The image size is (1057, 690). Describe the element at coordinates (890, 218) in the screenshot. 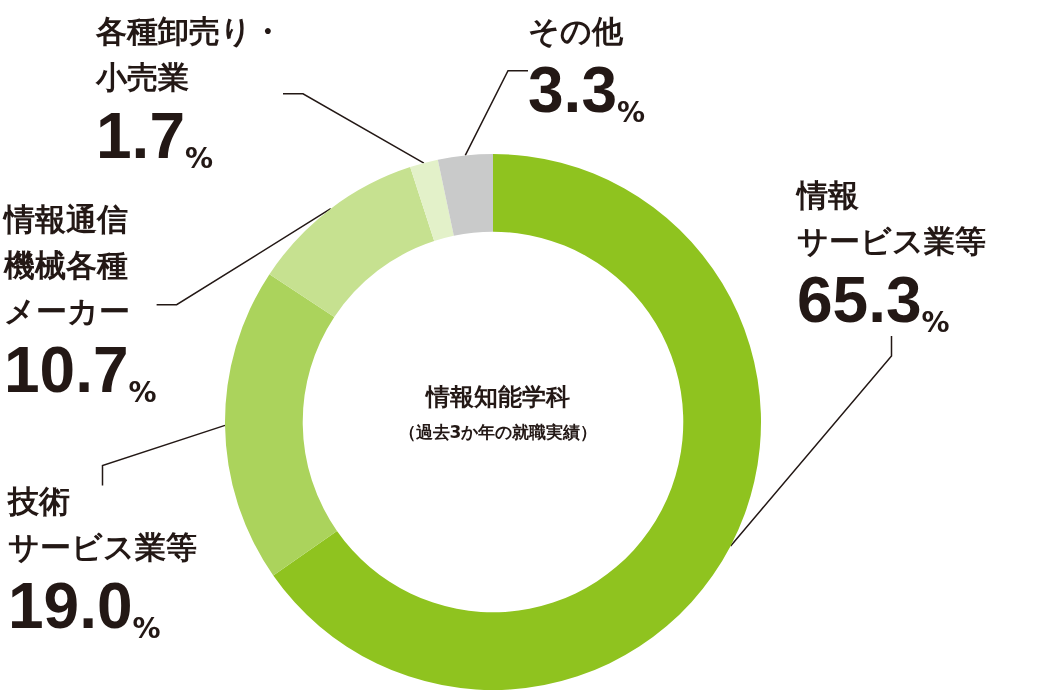

I see `slice-label: 情報サービス業等` at that location.